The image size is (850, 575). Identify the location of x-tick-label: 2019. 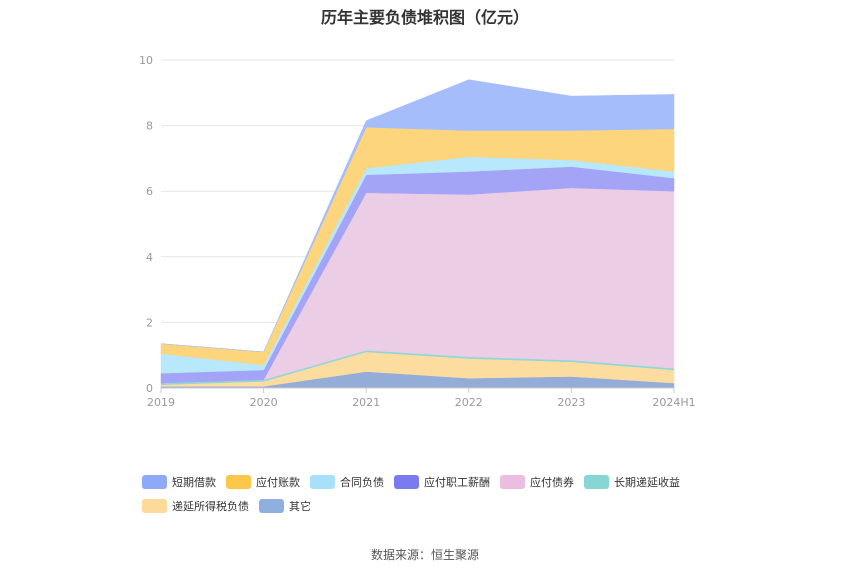
(161, 402).